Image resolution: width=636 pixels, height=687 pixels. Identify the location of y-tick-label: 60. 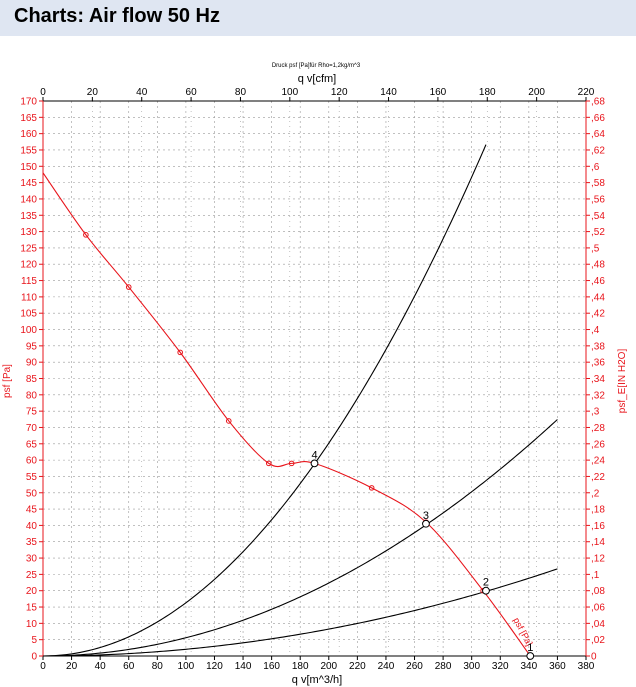
(32, 461).